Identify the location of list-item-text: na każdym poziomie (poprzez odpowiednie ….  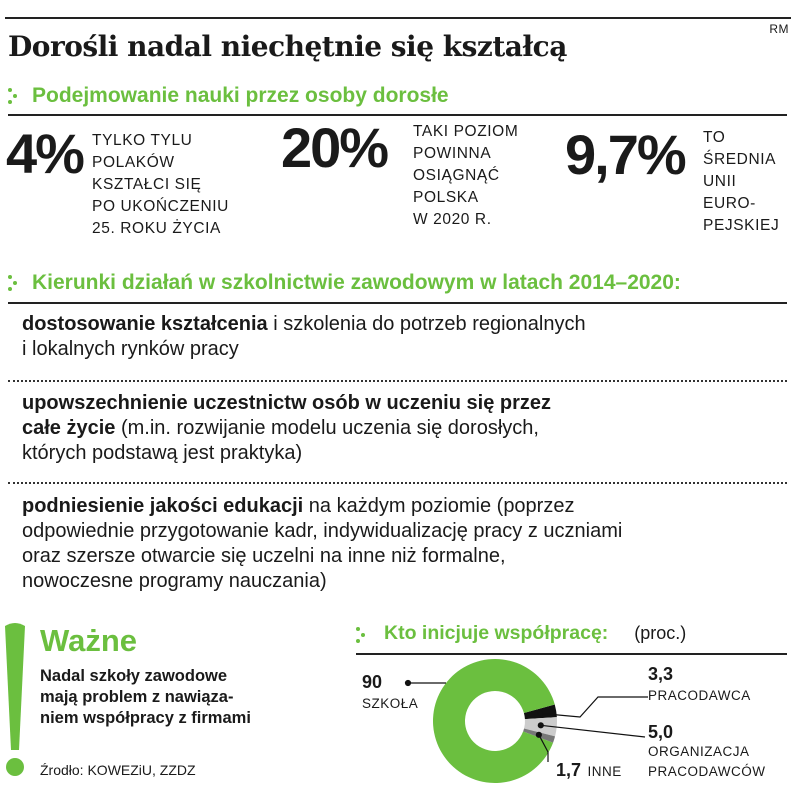
(322, 543).